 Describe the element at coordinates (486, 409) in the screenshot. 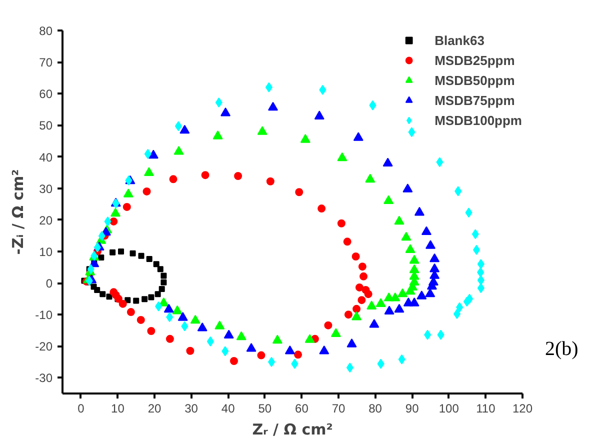

I see `x-tick-label: 110` at that location.